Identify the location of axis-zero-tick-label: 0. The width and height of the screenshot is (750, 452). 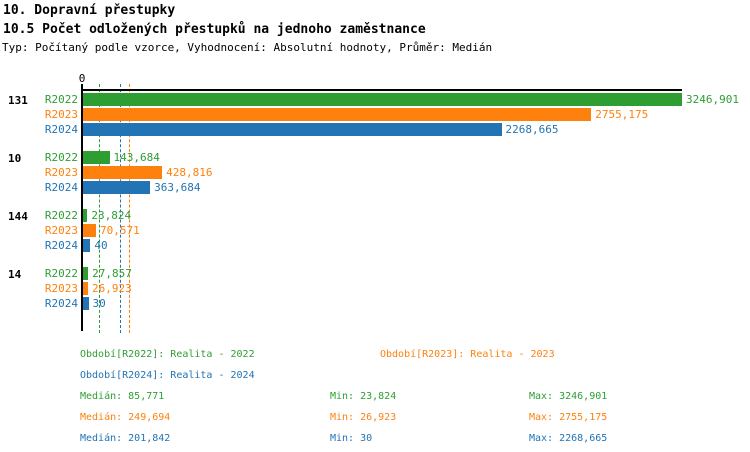
(82, 78).